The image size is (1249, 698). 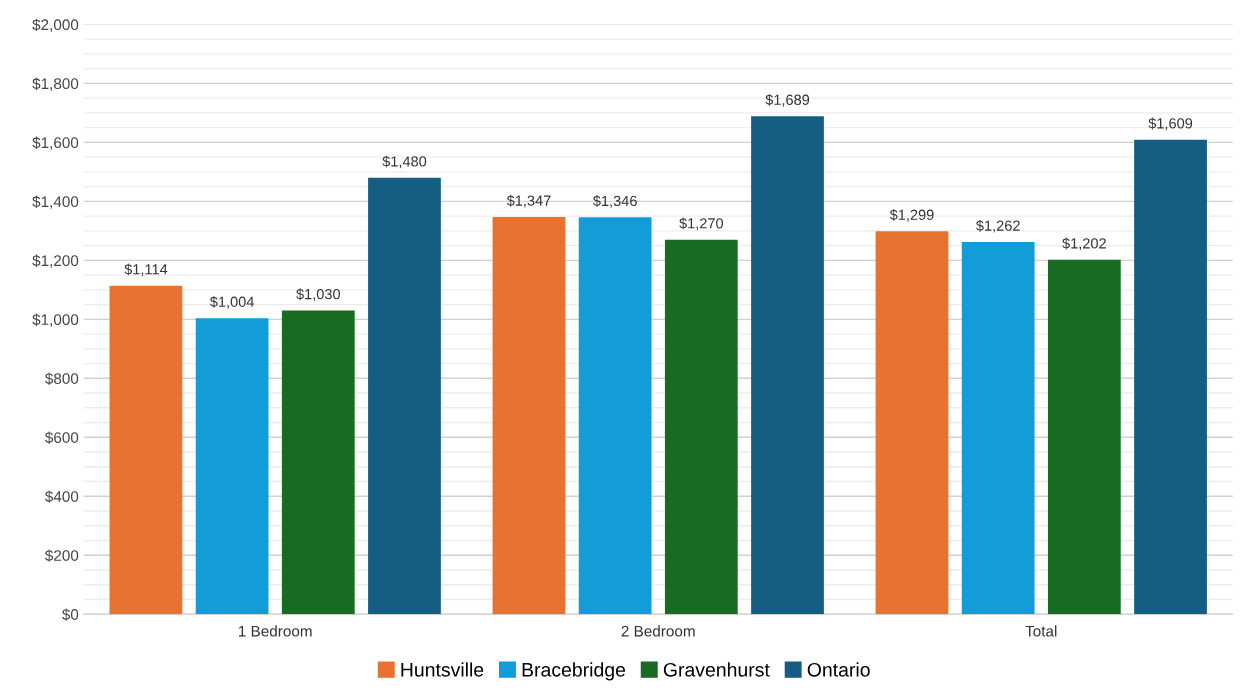 I want to click on y-tick-label: $400, so click(x=62, y=496).